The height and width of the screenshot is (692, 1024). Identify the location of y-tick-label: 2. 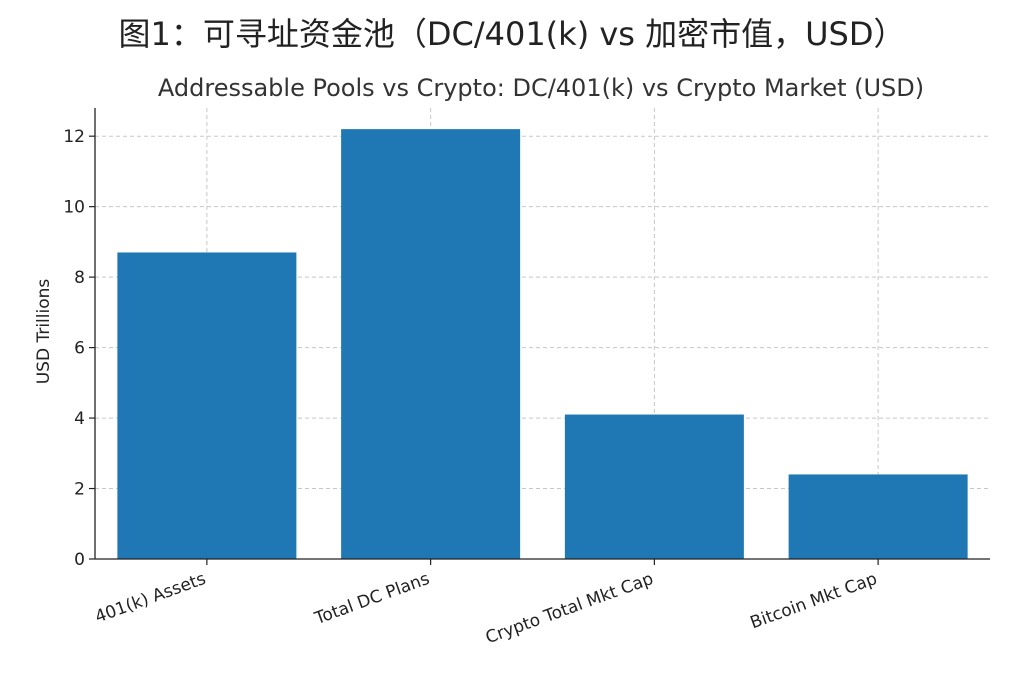
(79, 490).